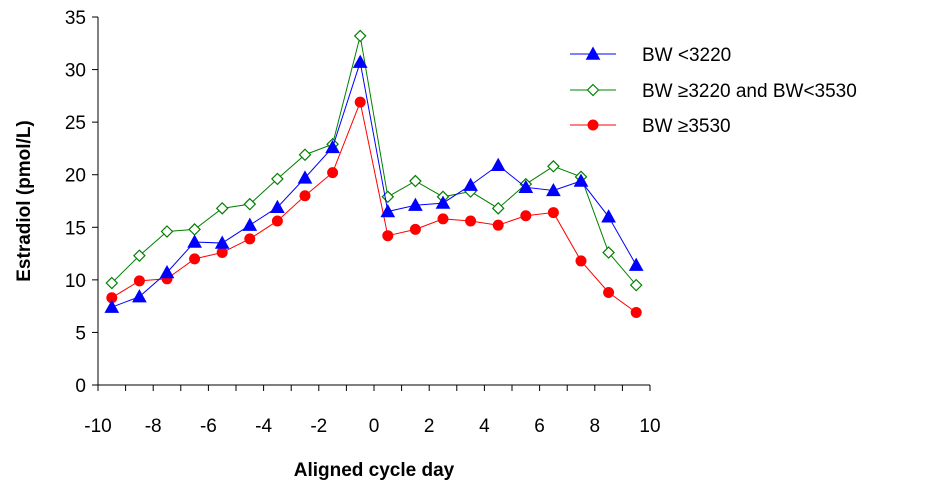 This screenshot has height=492, width=943. What do you see at coordinates (82, 202) in the screenshot?
I see `y-axis: 0 5 10 15 20 25 30 35` at bounding box center [82, 202].